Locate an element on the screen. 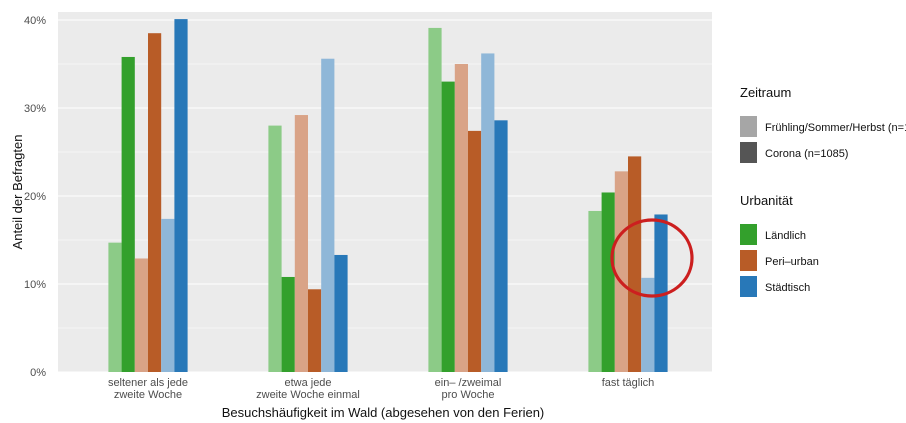 This screenshot has height=423, width=906. y-tick-label: 10% is located at coordinates (35, 285).